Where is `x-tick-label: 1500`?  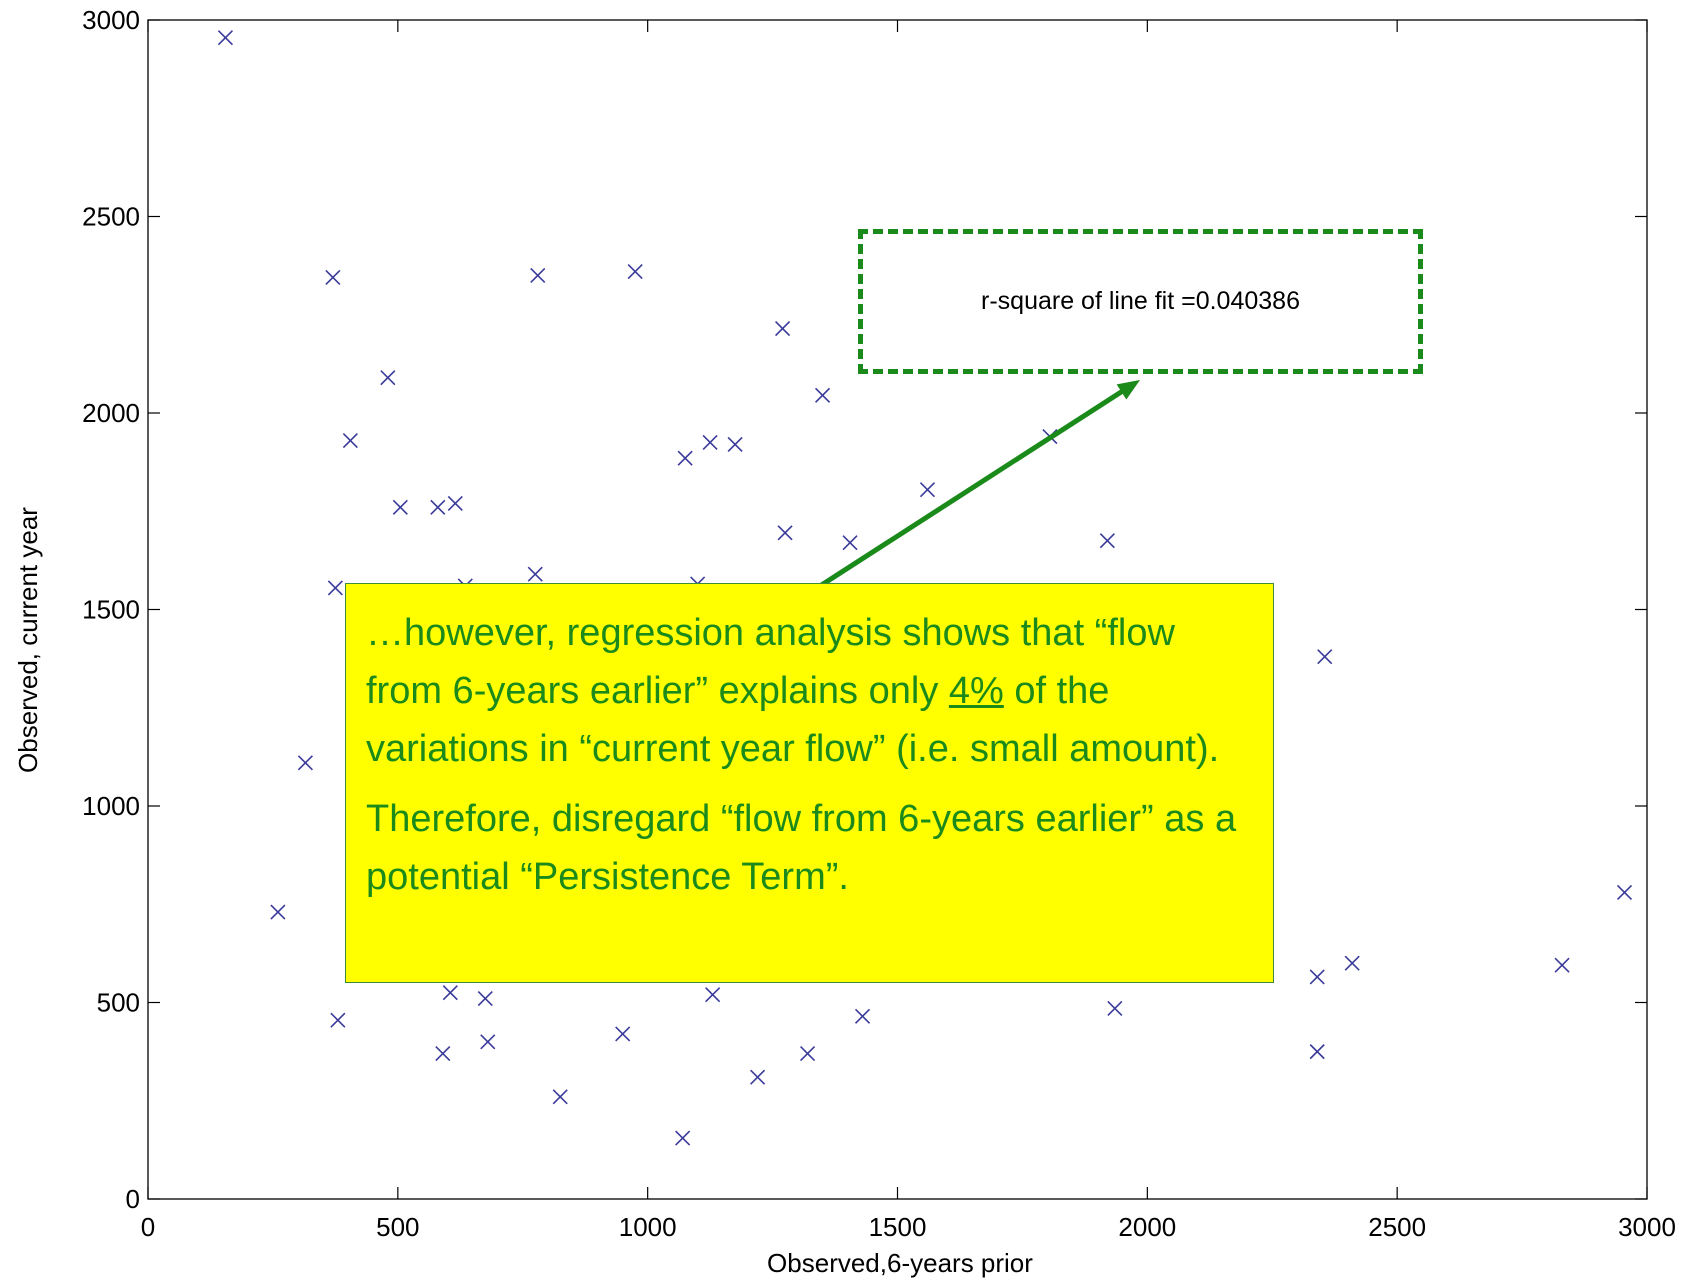 x-tick-label: 1500 is located at coordinates (898, 1227).